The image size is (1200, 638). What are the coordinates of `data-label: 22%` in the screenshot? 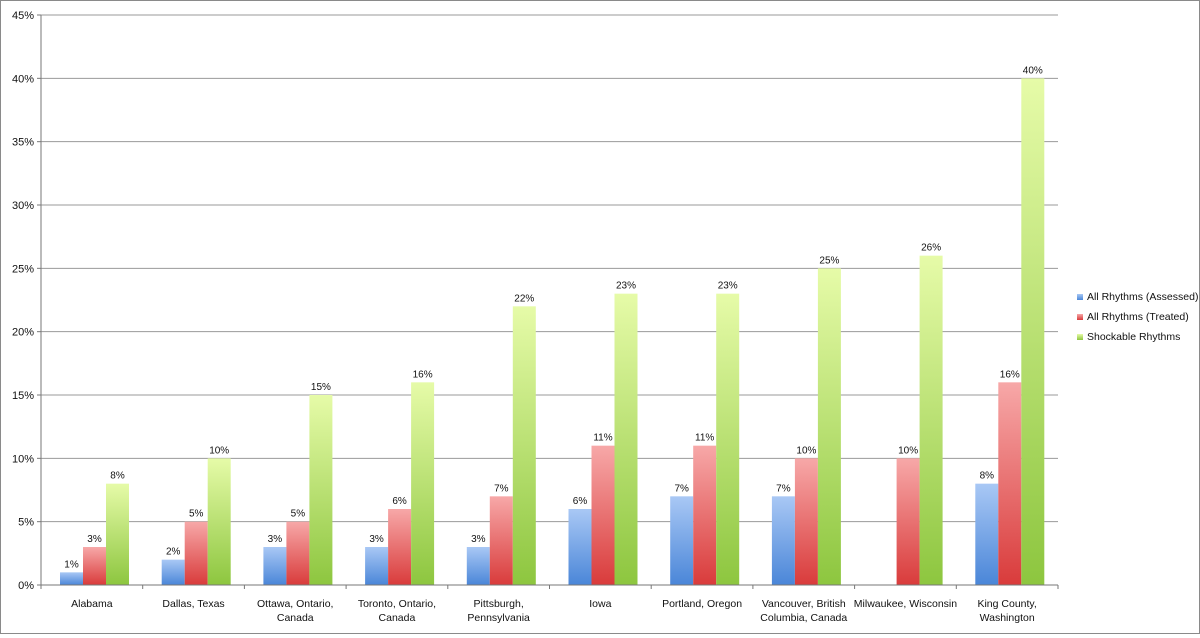 It's located at (524, 298).